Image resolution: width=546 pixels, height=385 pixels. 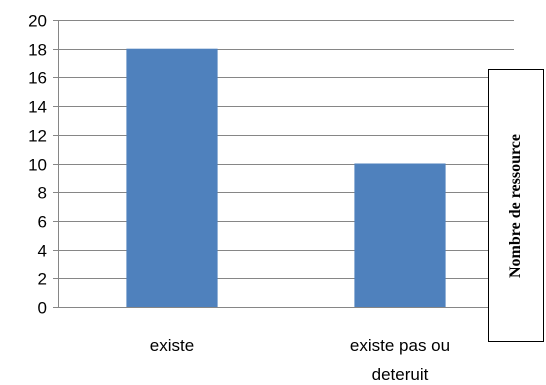 I want to click on legend-label: Nombre de ressource, so click(x=515, y=205).